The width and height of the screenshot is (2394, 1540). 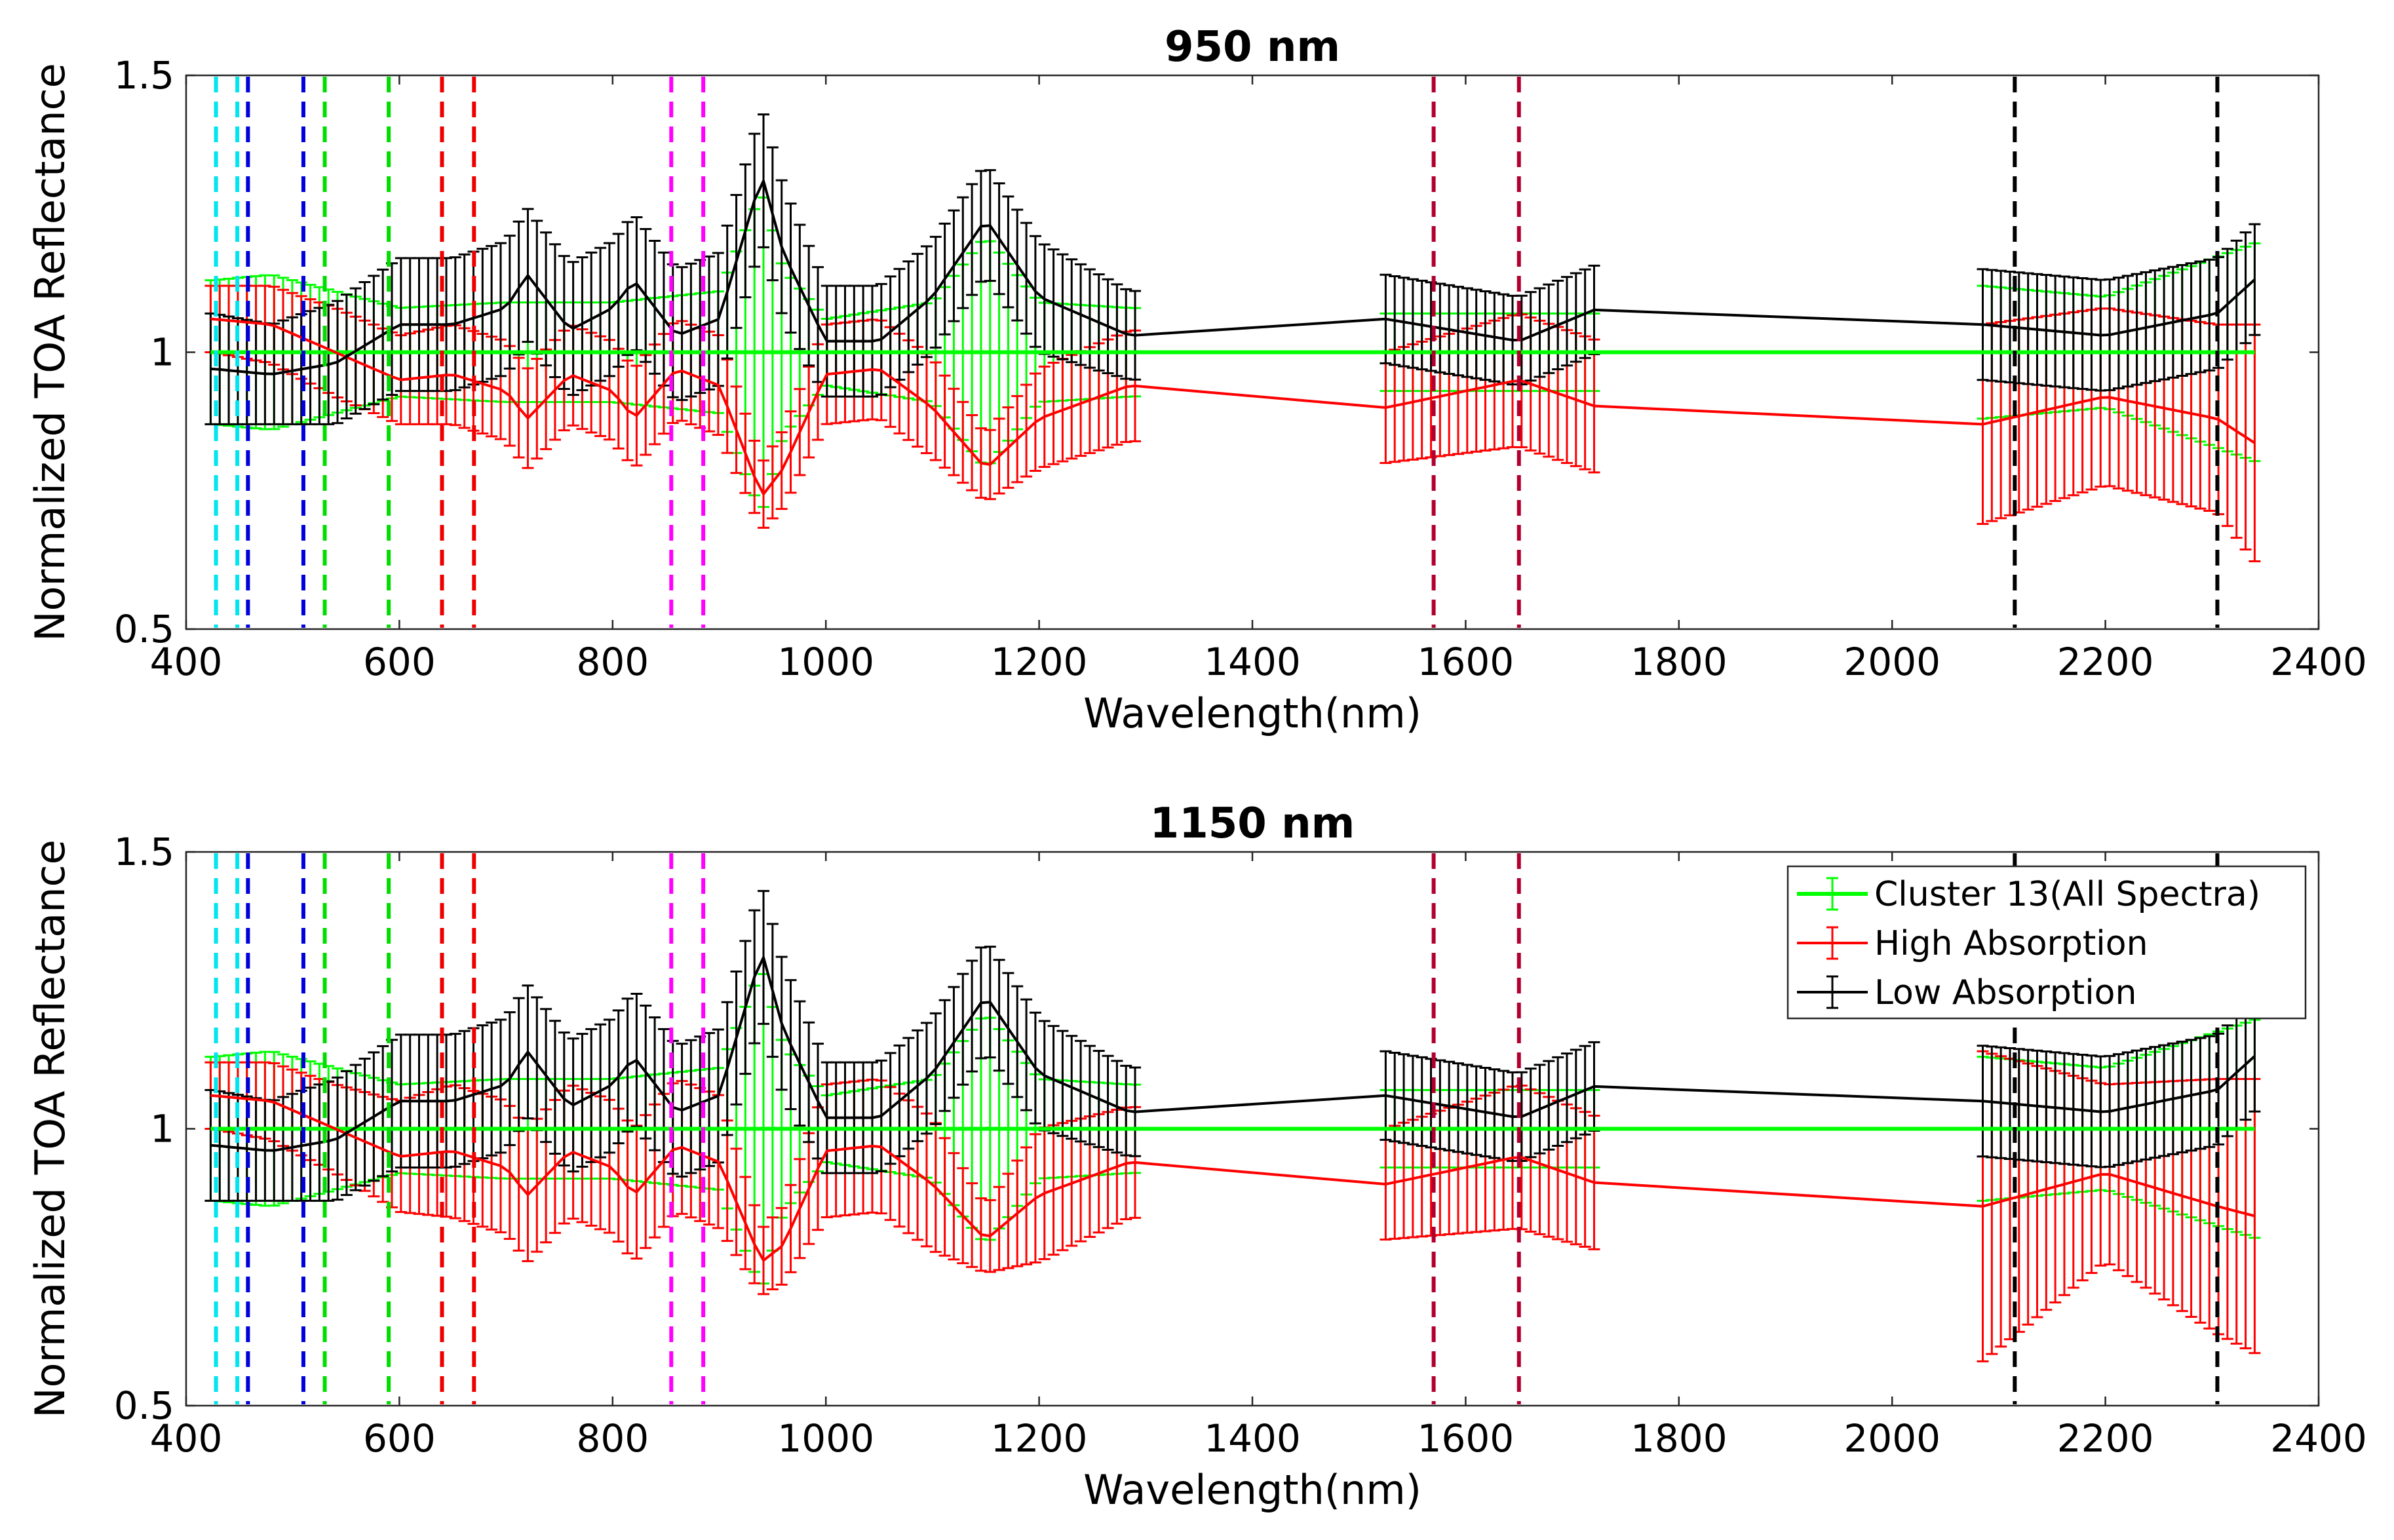 What do you see at coordinates (2067, 894) in the screenshot?
I see `legend-entry: Cluster 13(All Spectra)` at bounding box center [2067, 894].